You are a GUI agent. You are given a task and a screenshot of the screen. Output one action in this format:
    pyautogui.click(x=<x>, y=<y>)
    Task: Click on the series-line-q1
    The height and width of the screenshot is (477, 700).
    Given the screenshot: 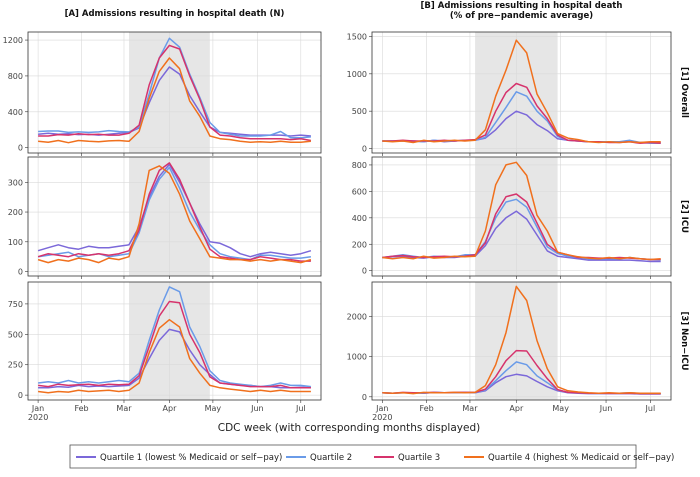 What is the action you would take?
    pyautogui.click(x=174, y=210)
    